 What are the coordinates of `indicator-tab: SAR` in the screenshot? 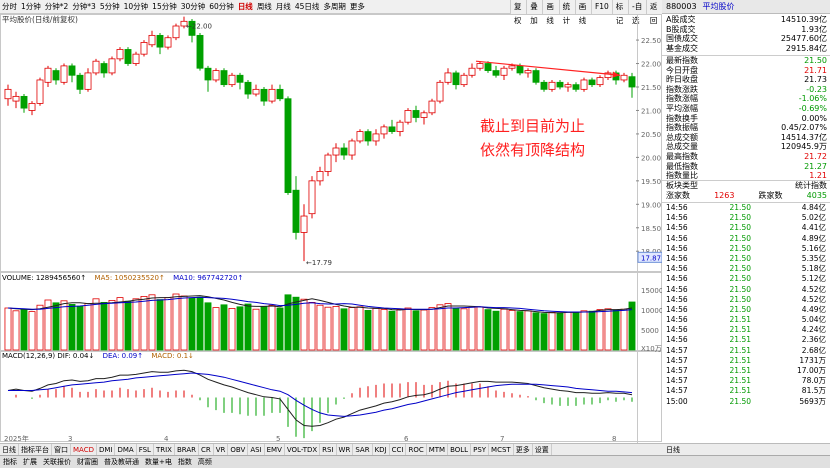 It's located at (363, 449).